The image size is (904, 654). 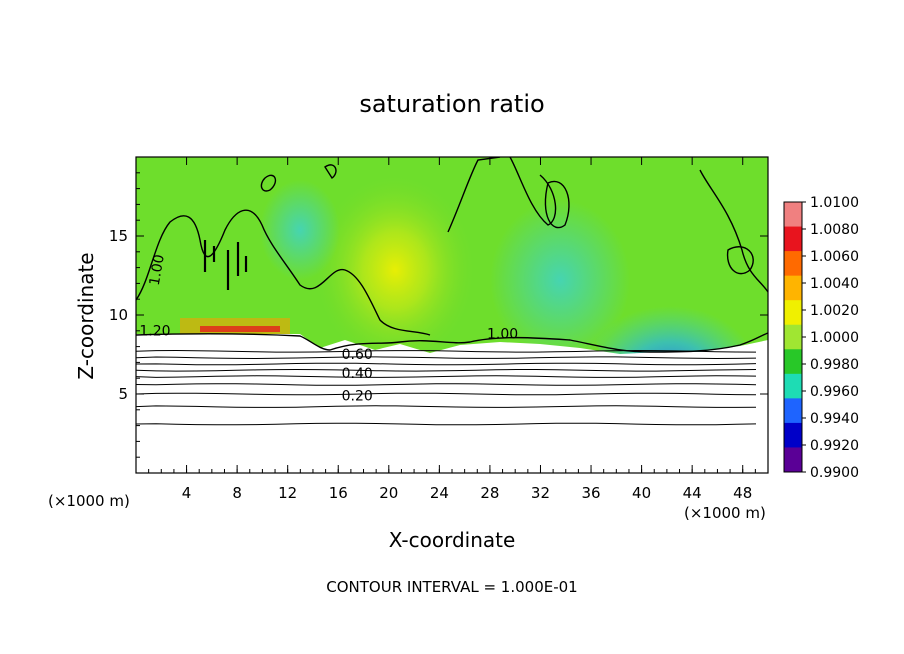 What do you see at coordinates (86, 315) in the screenshot?
I see `y-axis-label: Z-coordinate` at bounding box center [86, 315].